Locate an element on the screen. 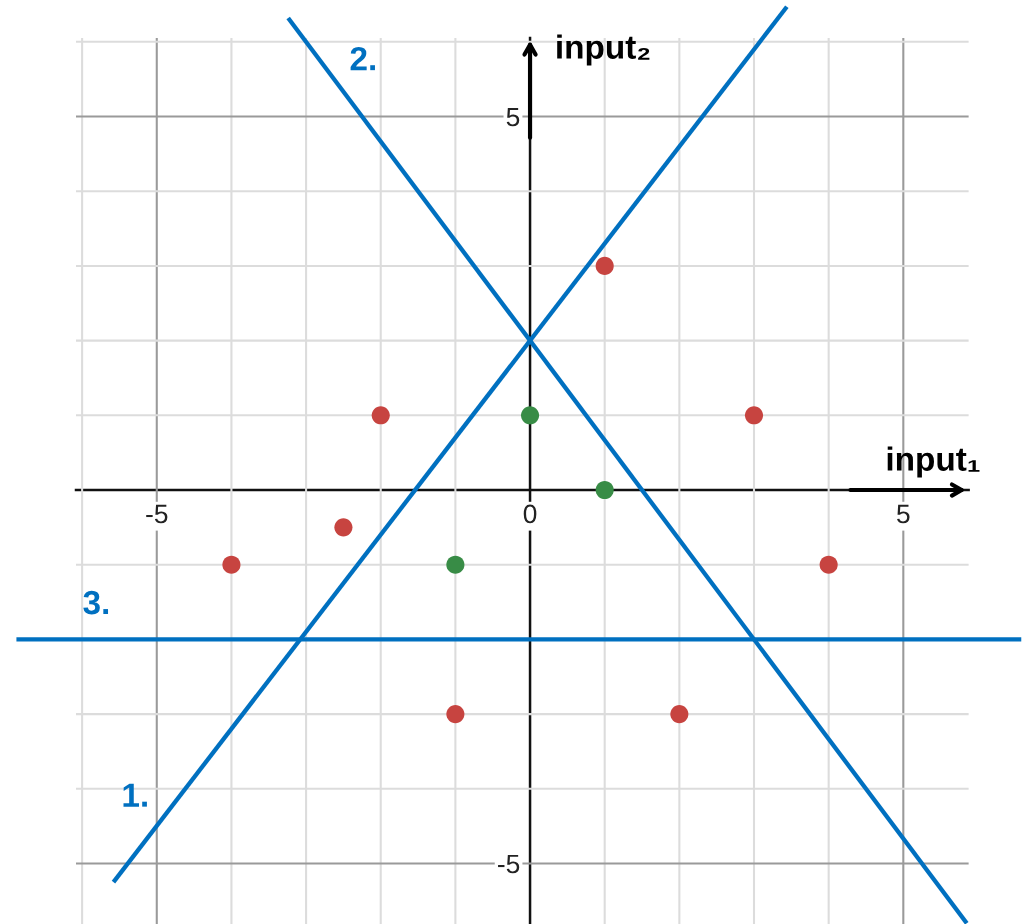 This screenshot has width=1025, height=924. series-label: 2. is located at coordinates (362, 58).